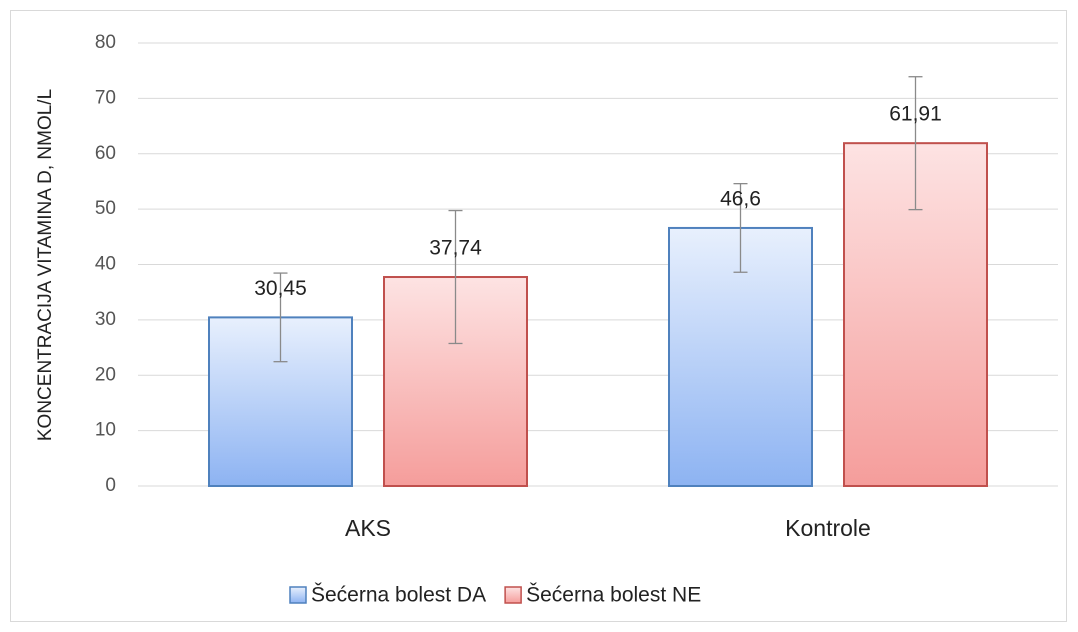 The height and width of the screenshot is (632, 1078). What do you see at coordinates (368, 528) in the screenshot?
I see `x-tick-label: AKS` at bounding box center [368, 528].